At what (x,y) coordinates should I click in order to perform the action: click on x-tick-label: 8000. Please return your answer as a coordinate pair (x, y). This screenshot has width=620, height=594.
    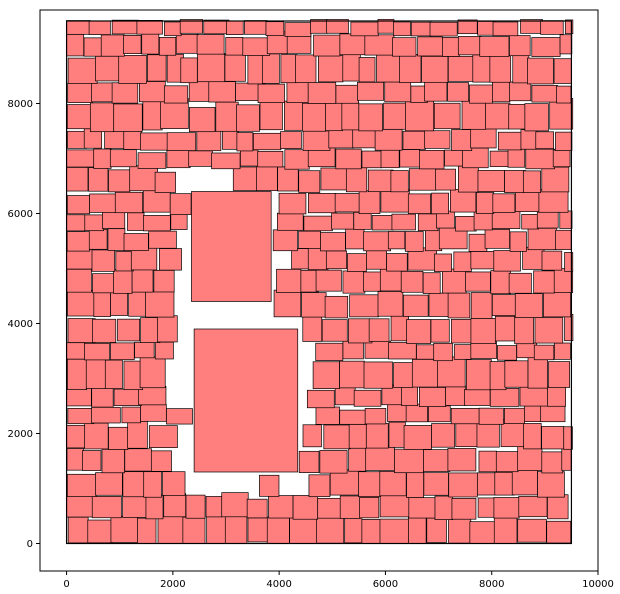
    Looking at the image, I should click on (491, 584).